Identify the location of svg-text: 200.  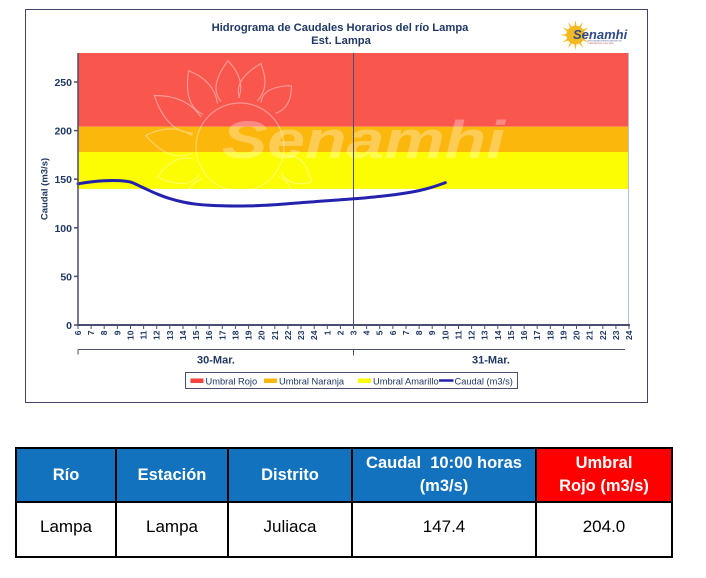
(63, 132).